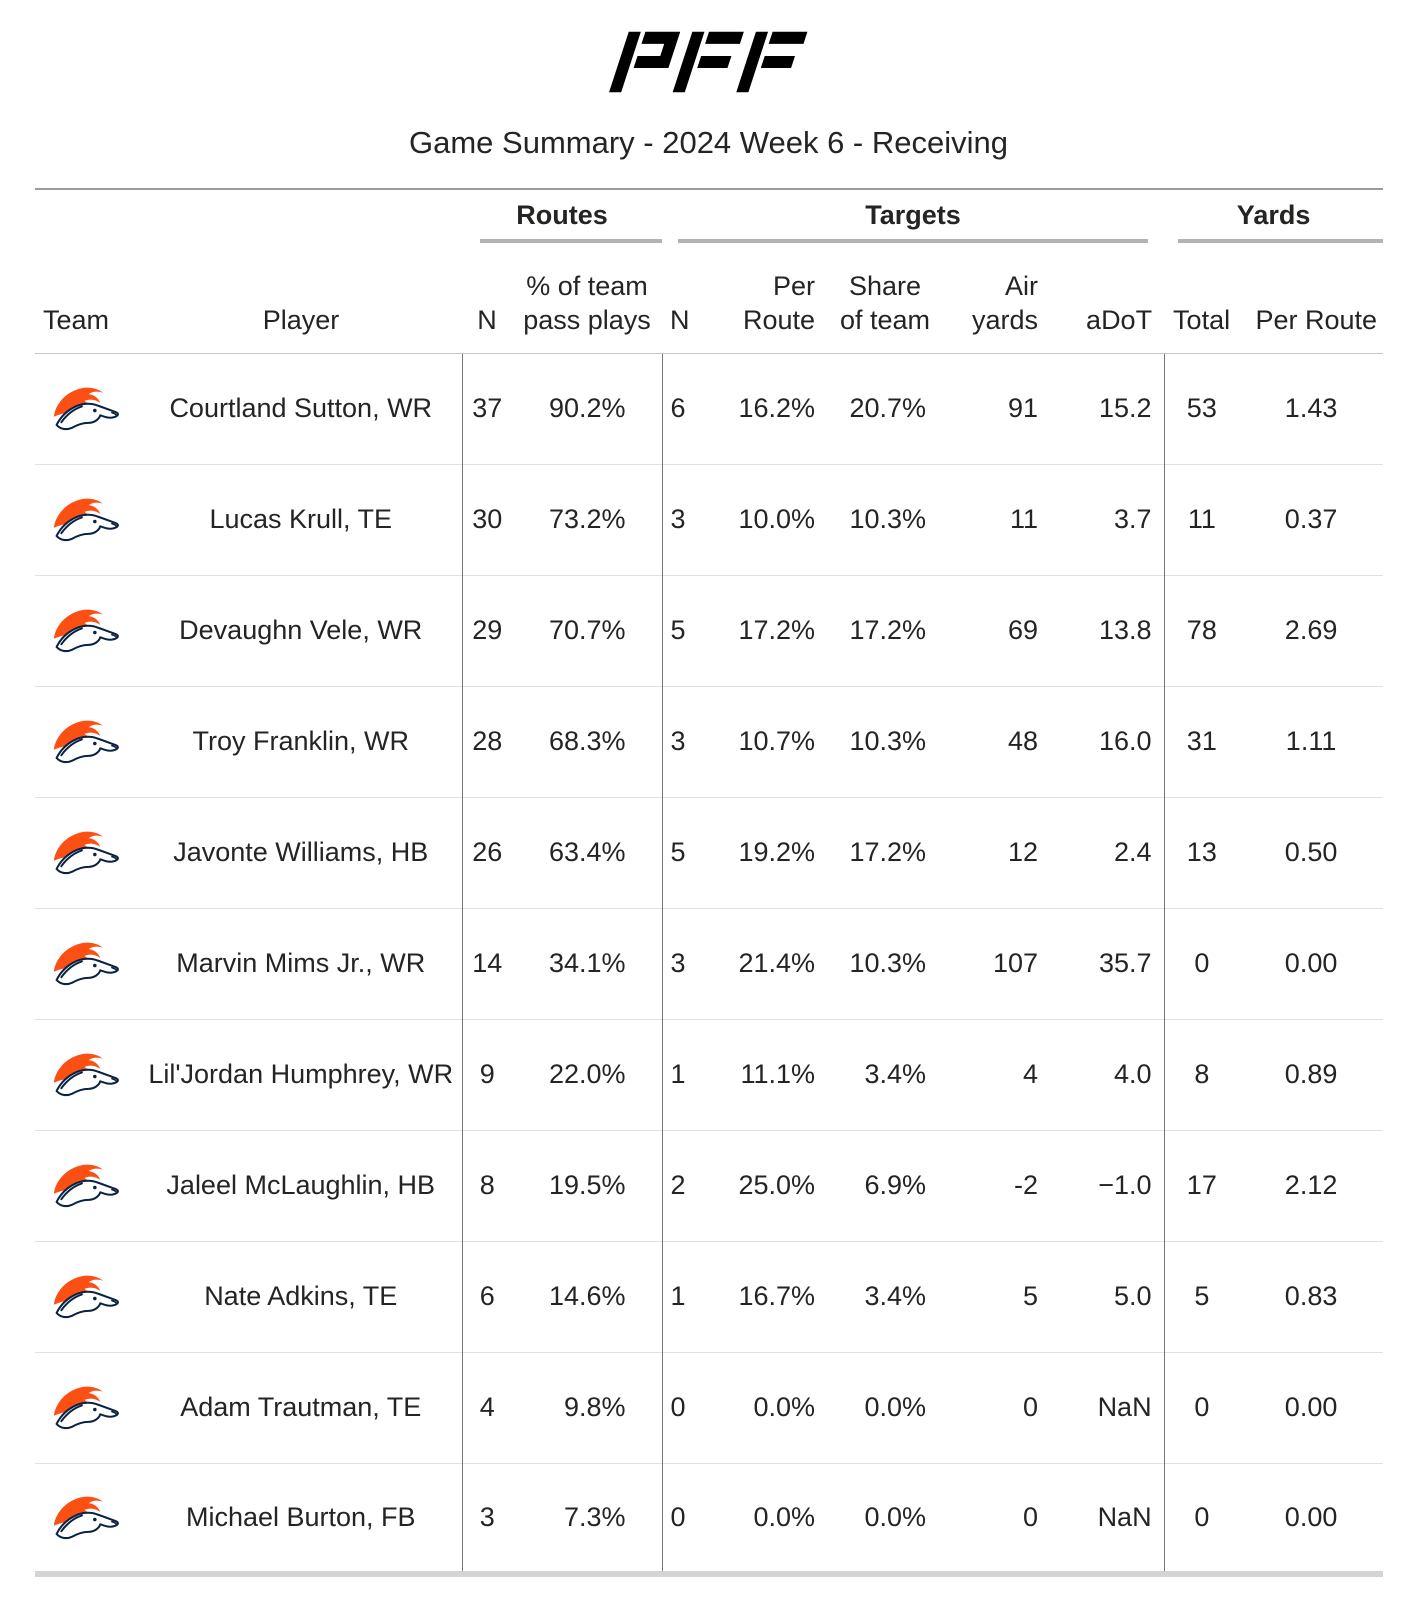 The width and height of the screenshot is (1417, 1600). Describe the element at coordinates (587, 630) in the screenshot. I see `cell-routes-pct: 70.7%` at that location.